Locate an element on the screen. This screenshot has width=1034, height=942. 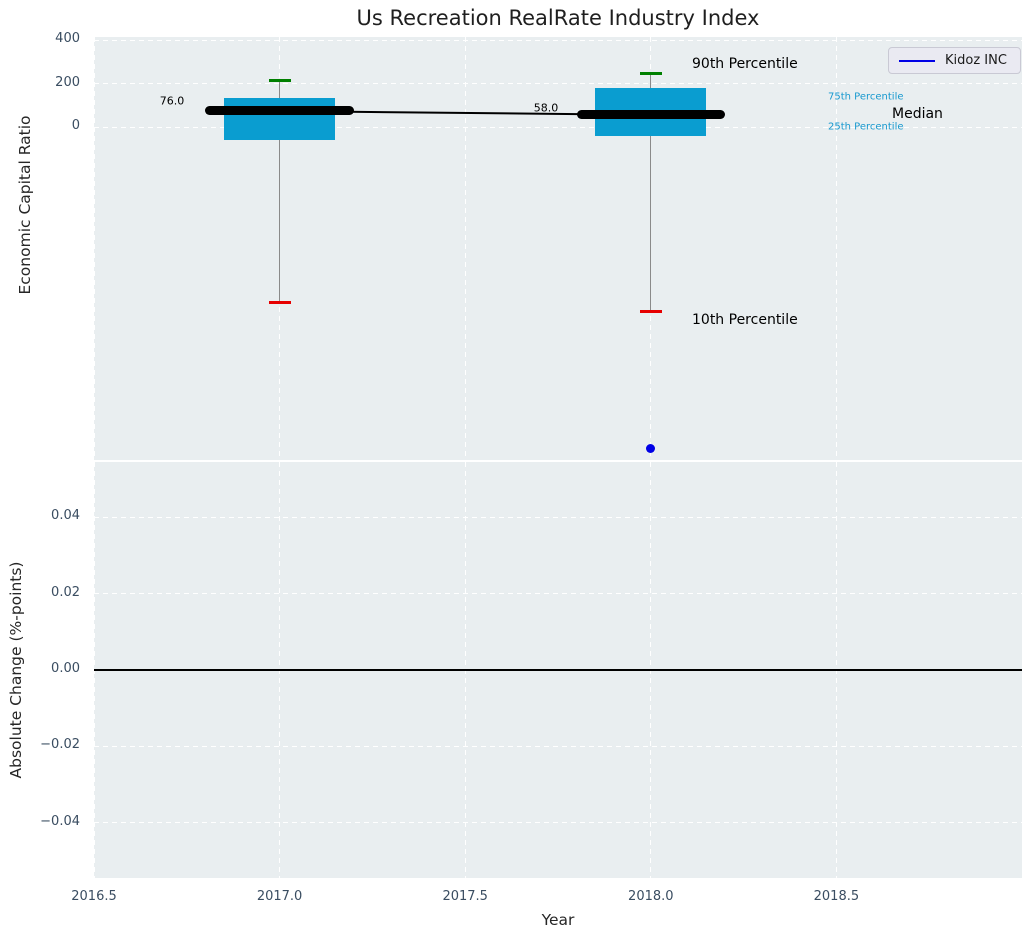
x-axis-title: Year is located at coordinates (558, 920).